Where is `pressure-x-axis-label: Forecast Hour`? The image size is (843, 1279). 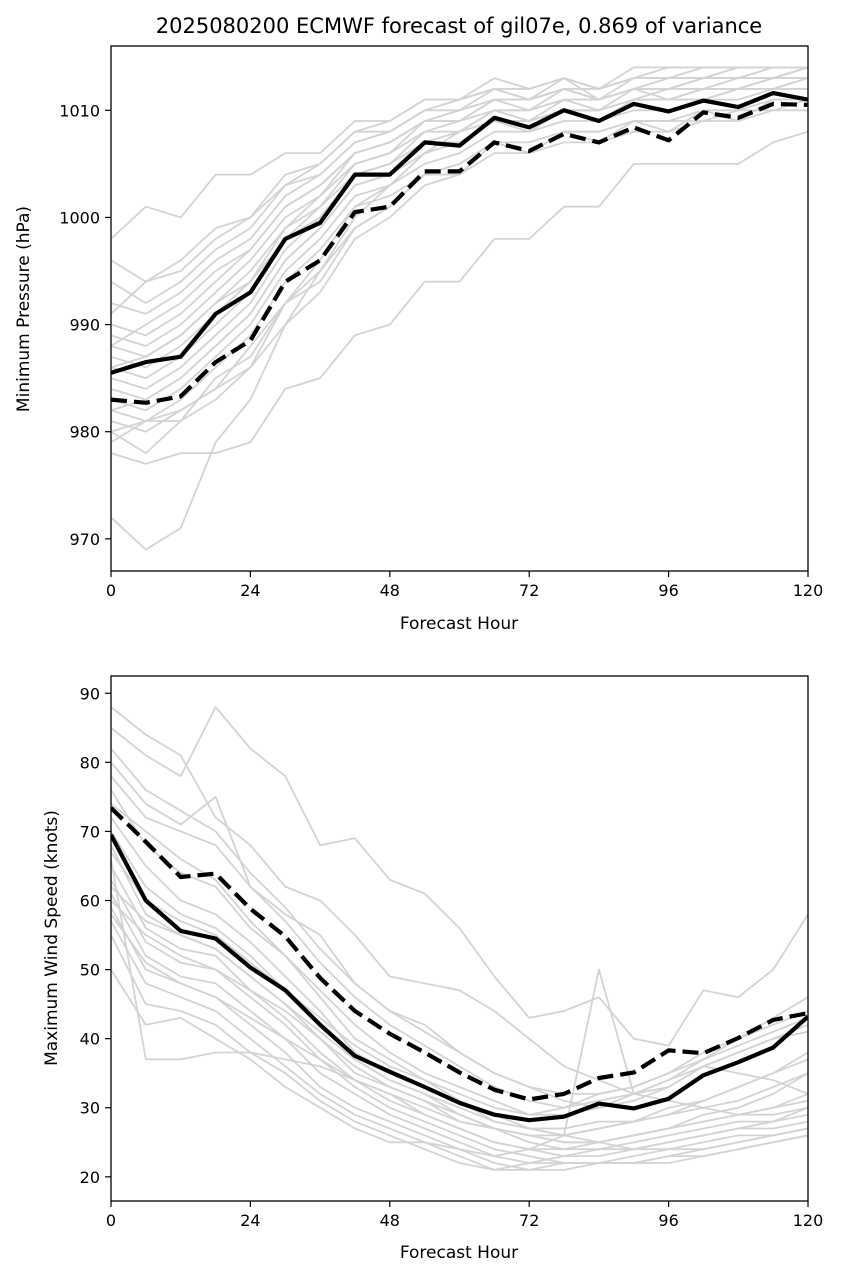 pressure-x-axis-label: Forecast Hour is located at coordinates (459, 624).